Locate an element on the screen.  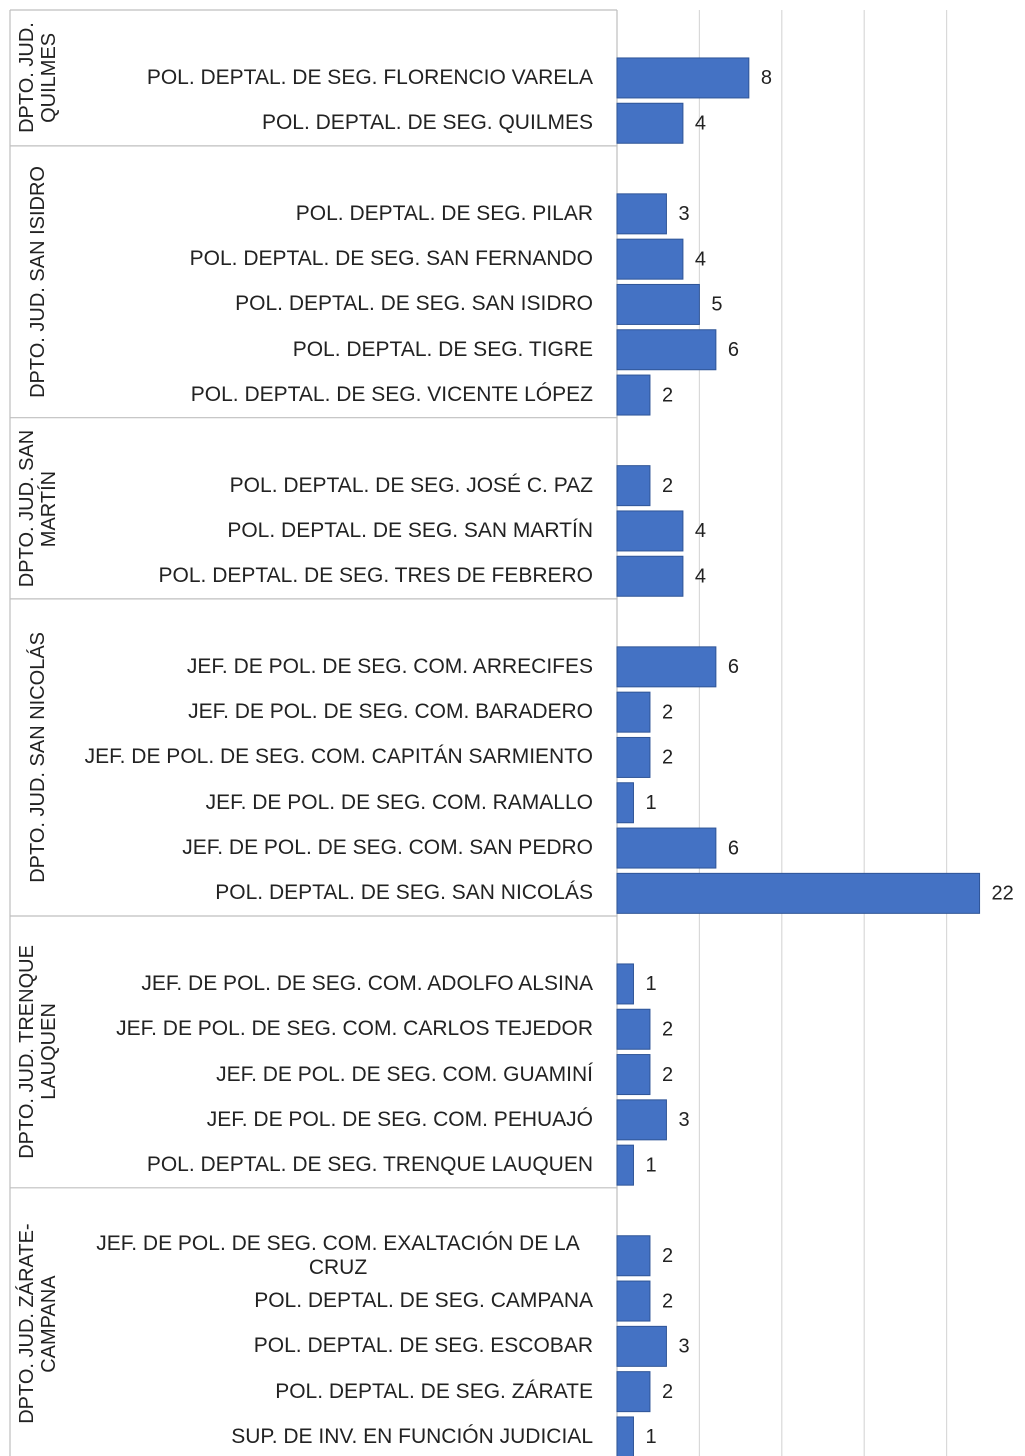
y-tick-label: POL. DEPTAL. DE SEG. SAN ISIDRO is located at coordinates (333, 304).